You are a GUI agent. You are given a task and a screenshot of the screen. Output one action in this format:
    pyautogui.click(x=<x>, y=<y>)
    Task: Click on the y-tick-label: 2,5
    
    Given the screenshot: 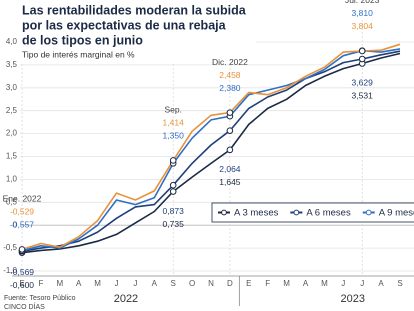 What is the action you would take?
    pyautogui.click(x=12, y=110)
    